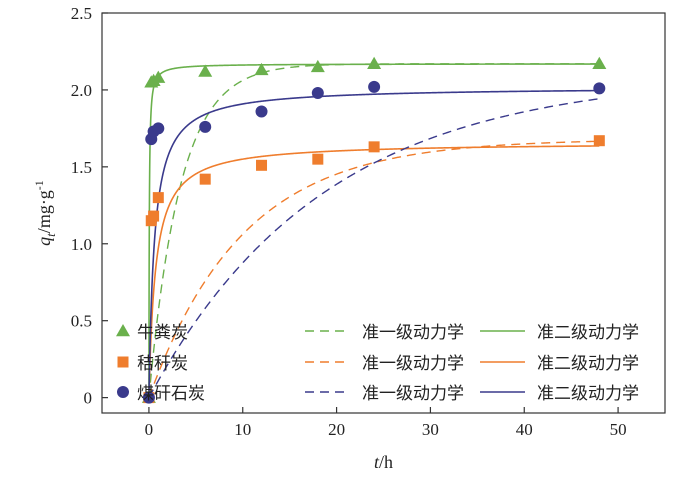 This screenshot has height=498, width=700. I want to click on y-axis-title: qt/mg·g-1, so click(45, 213).